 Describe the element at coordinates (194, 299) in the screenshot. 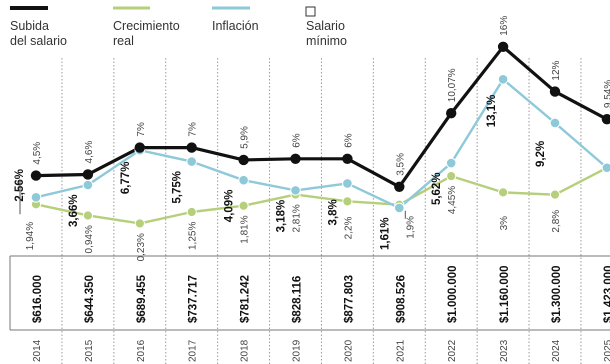

I see `minimum-wage-value: $737.717` at that location.